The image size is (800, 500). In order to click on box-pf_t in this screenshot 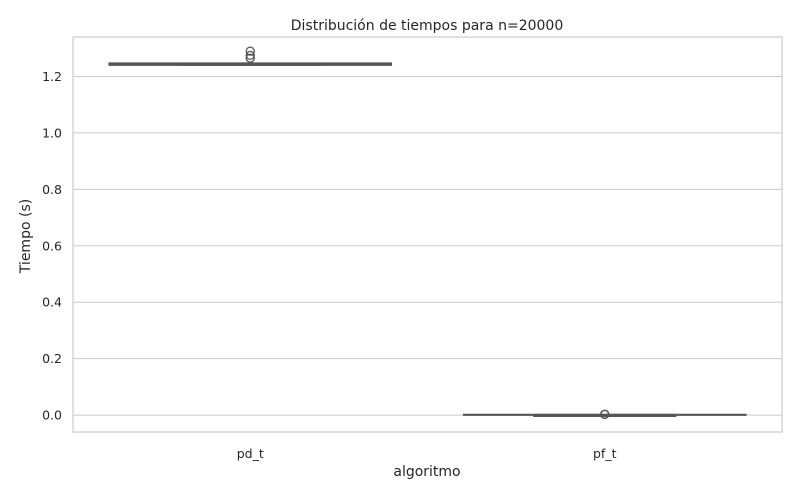, I will do `click(604, 414)`.